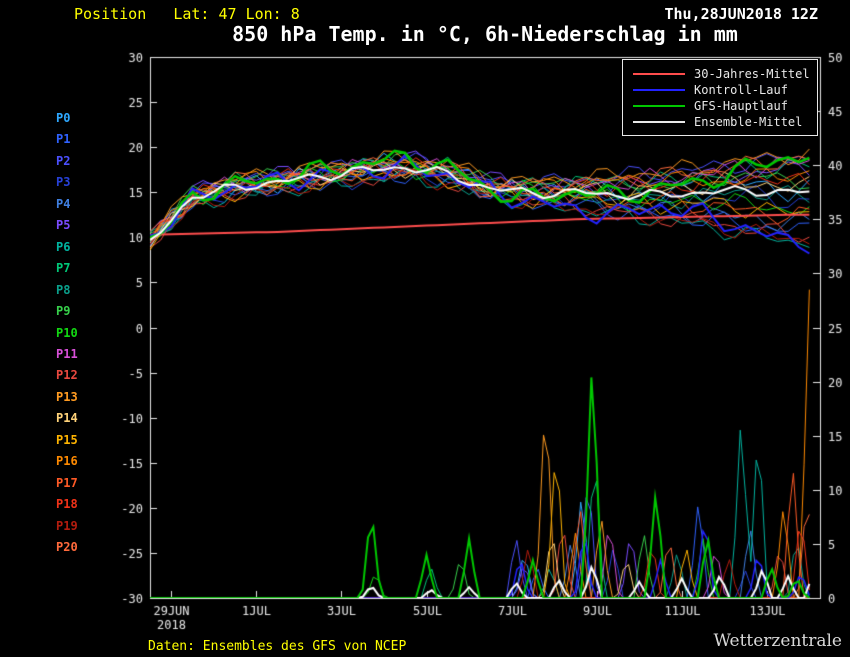  Describe the element at coordinates (67, 375) in the screenshot. I see `member-label-p12: P12` at that location.